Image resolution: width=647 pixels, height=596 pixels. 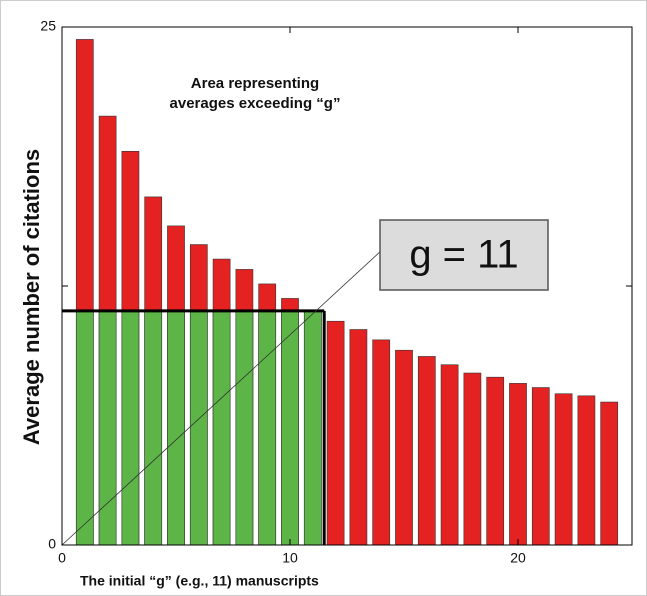 What do you see at coordinates (255, 103) in the screenshot?
I see `annotation: averages exceeding “g”` at bounding box center [255, 103].